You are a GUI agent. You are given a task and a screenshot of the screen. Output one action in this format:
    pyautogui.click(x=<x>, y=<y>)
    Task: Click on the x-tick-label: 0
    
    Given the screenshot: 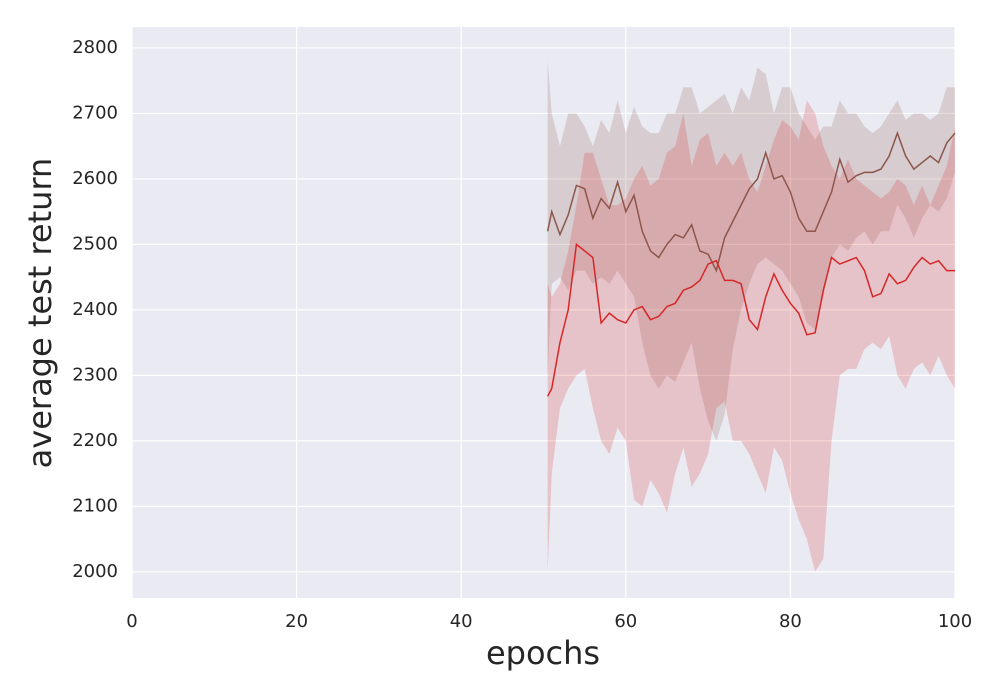 What is the action you would take?
    pyautogui.click(x=131, y=621)
    